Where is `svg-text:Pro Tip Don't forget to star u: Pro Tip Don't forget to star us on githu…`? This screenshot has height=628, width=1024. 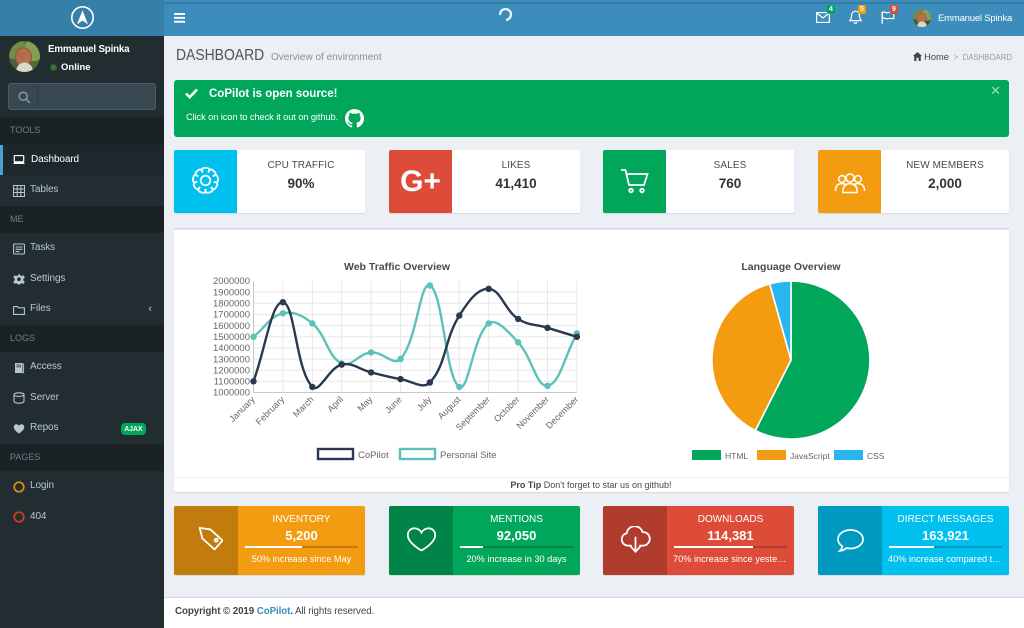
svg-text:Pro Tip Don't forget to star u: Pro Tip Don't forget to star us on githu… is located at coordinates (590, 485).